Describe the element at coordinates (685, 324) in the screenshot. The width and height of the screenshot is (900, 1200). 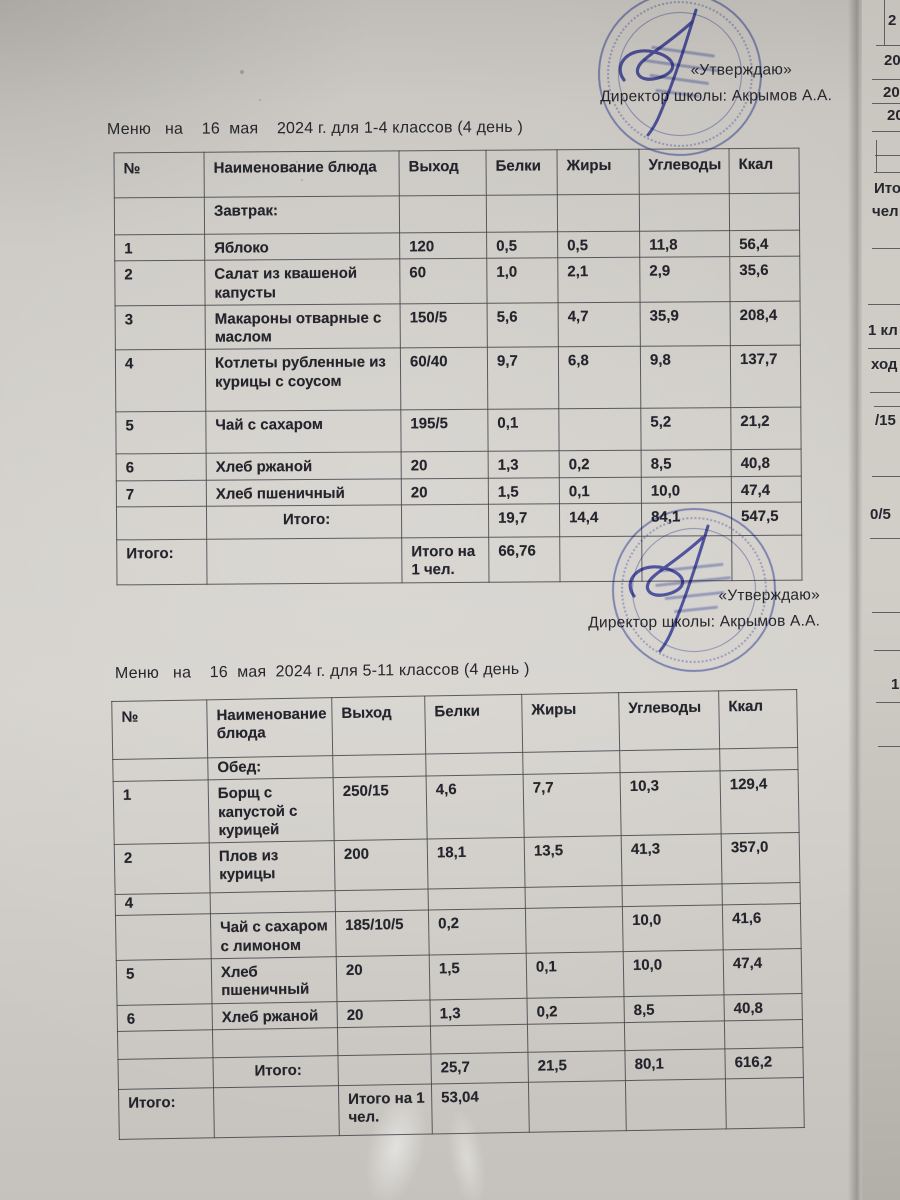
I see `table-cell: 35,9` at that location.